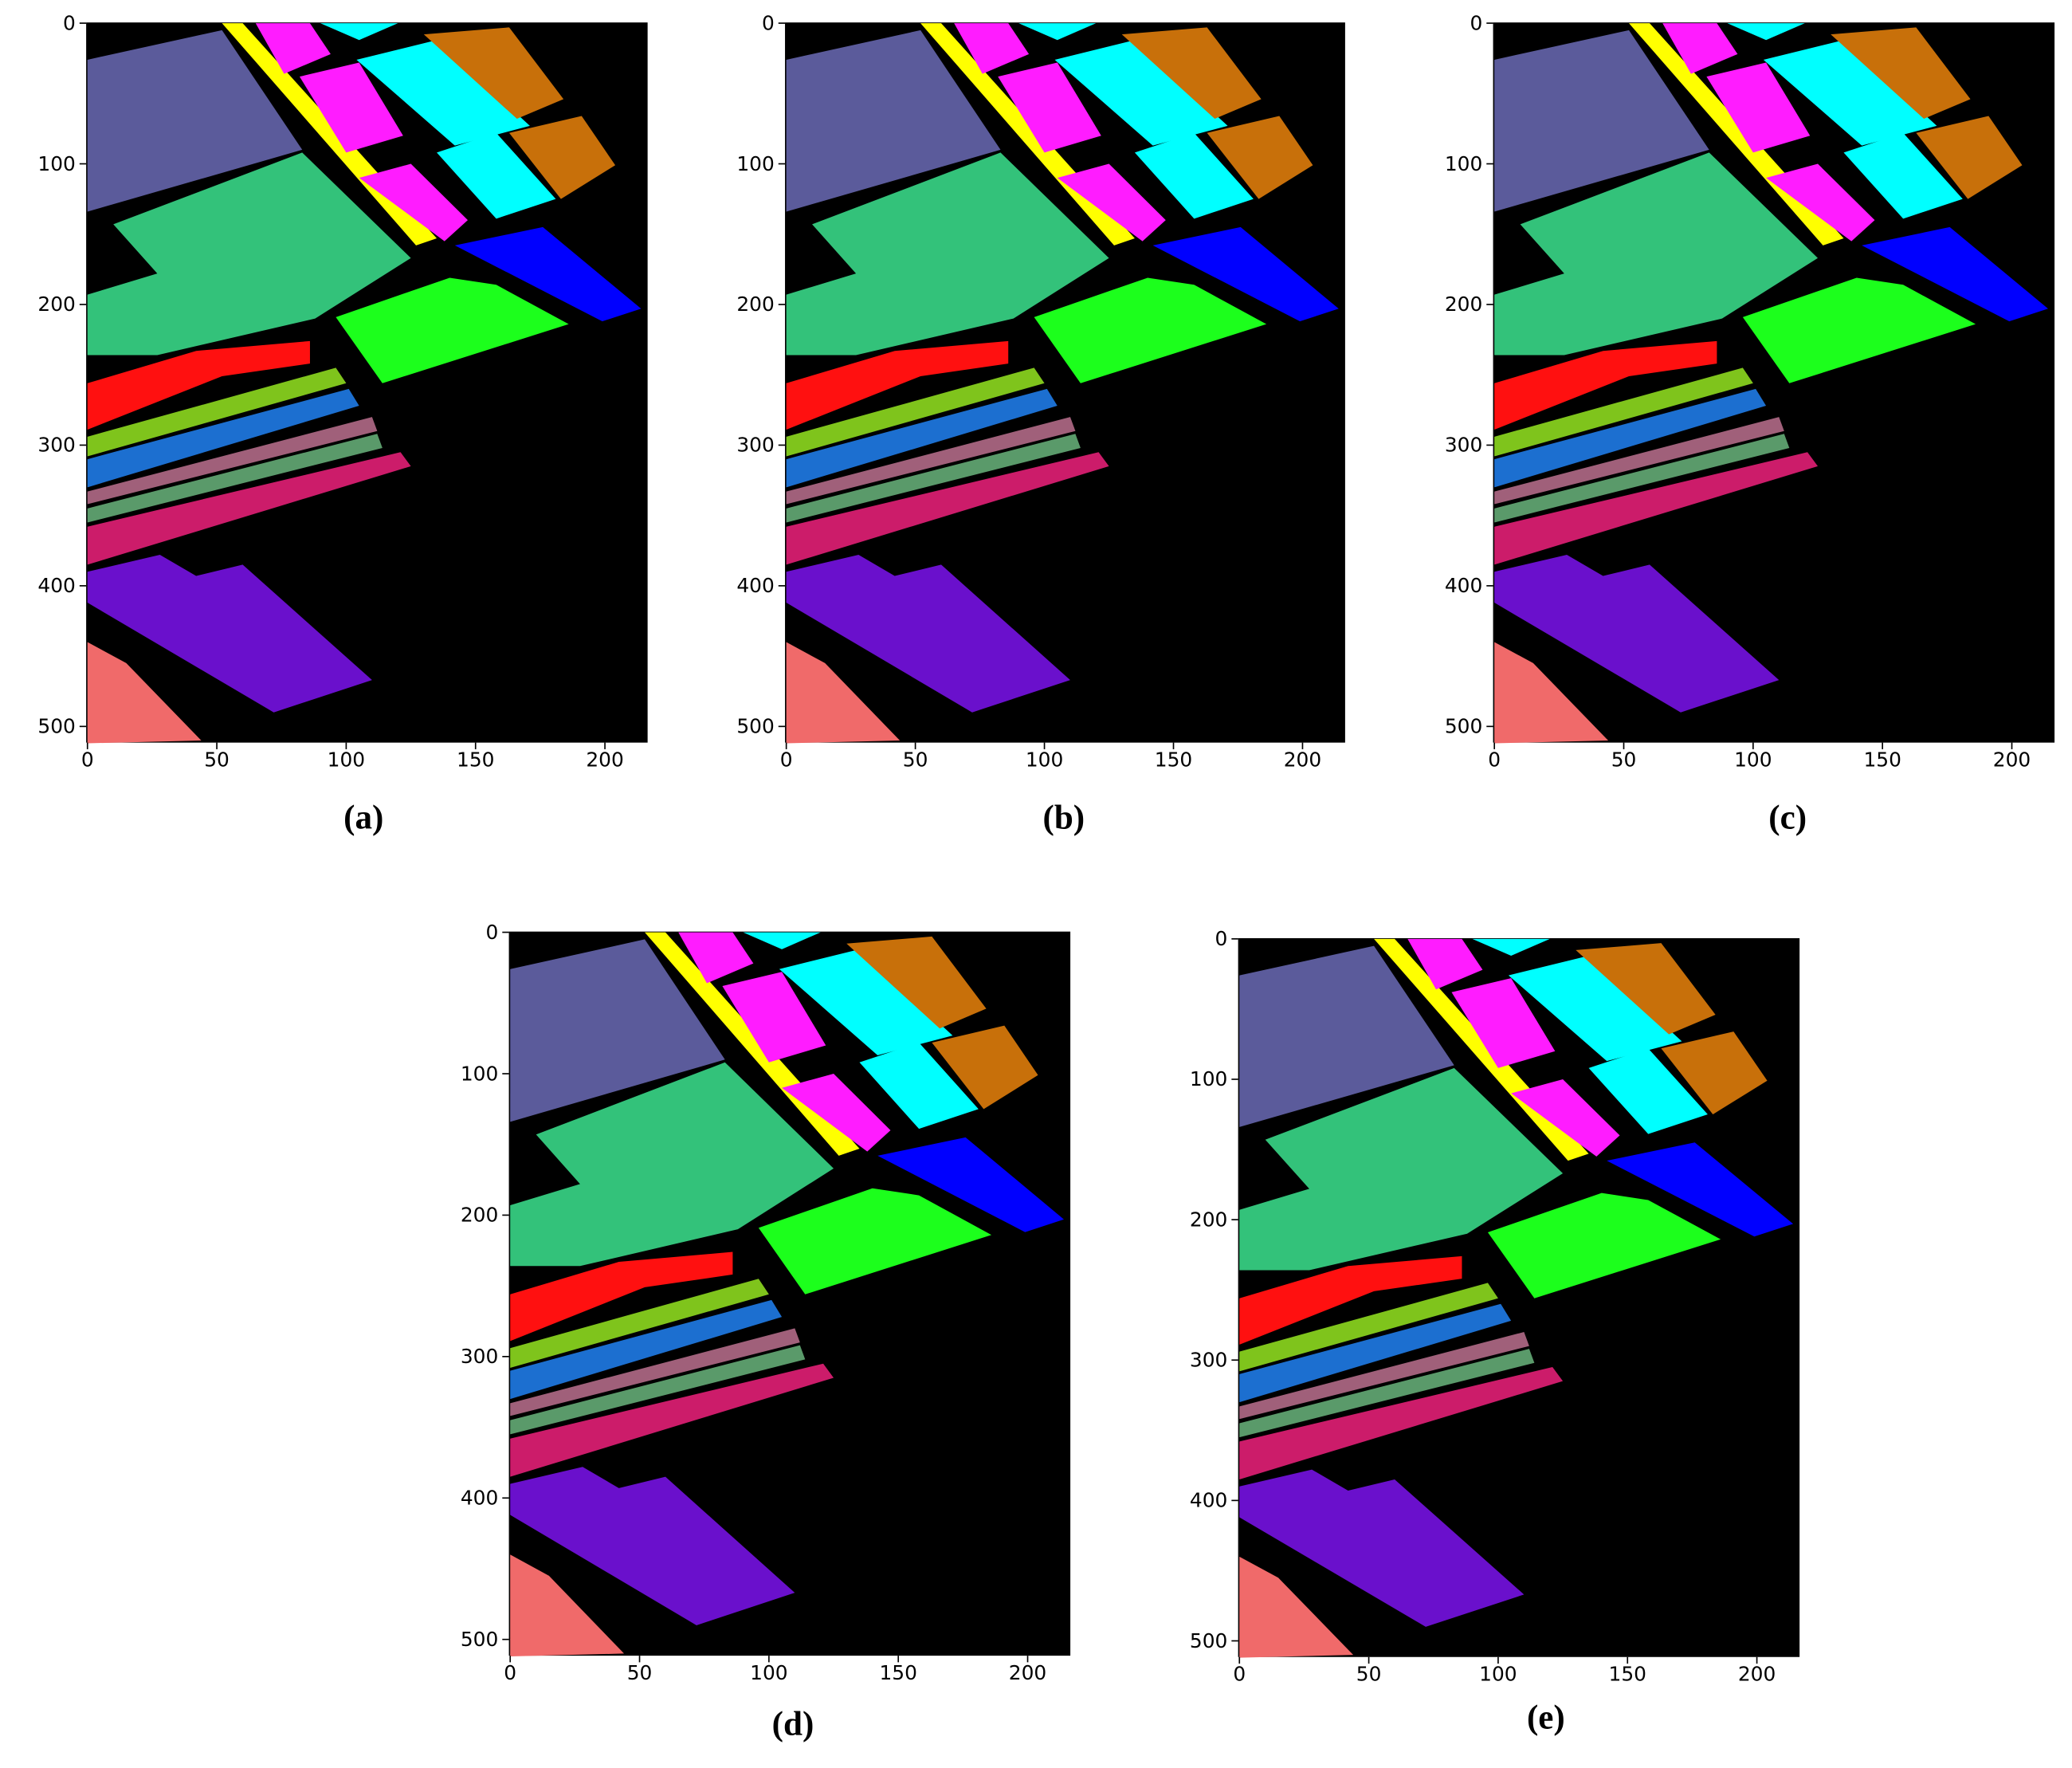 This screenshot has height=1768, width=2072. I want to click on panel: 0 50 100 150 200 0 100 200 300 400 500 (a), so click(342, 423).